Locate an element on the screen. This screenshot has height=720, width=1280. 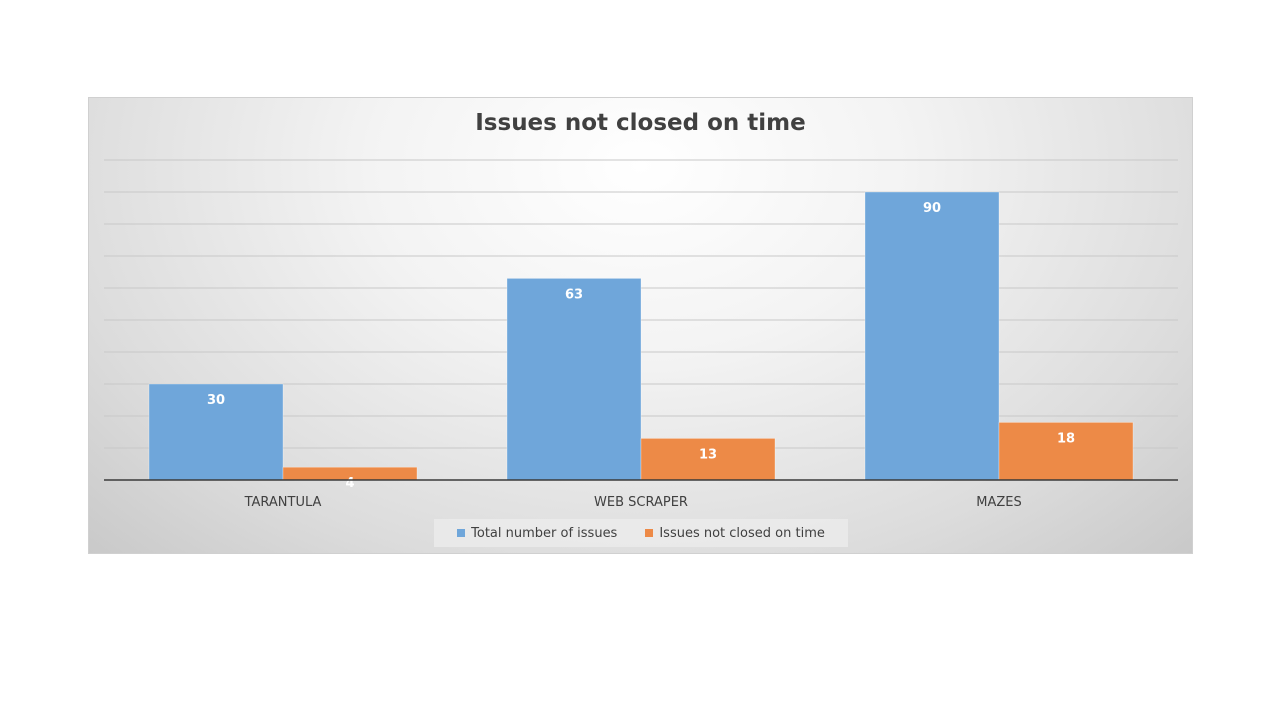
data-label: 90 is located at coordinates (932, 208).